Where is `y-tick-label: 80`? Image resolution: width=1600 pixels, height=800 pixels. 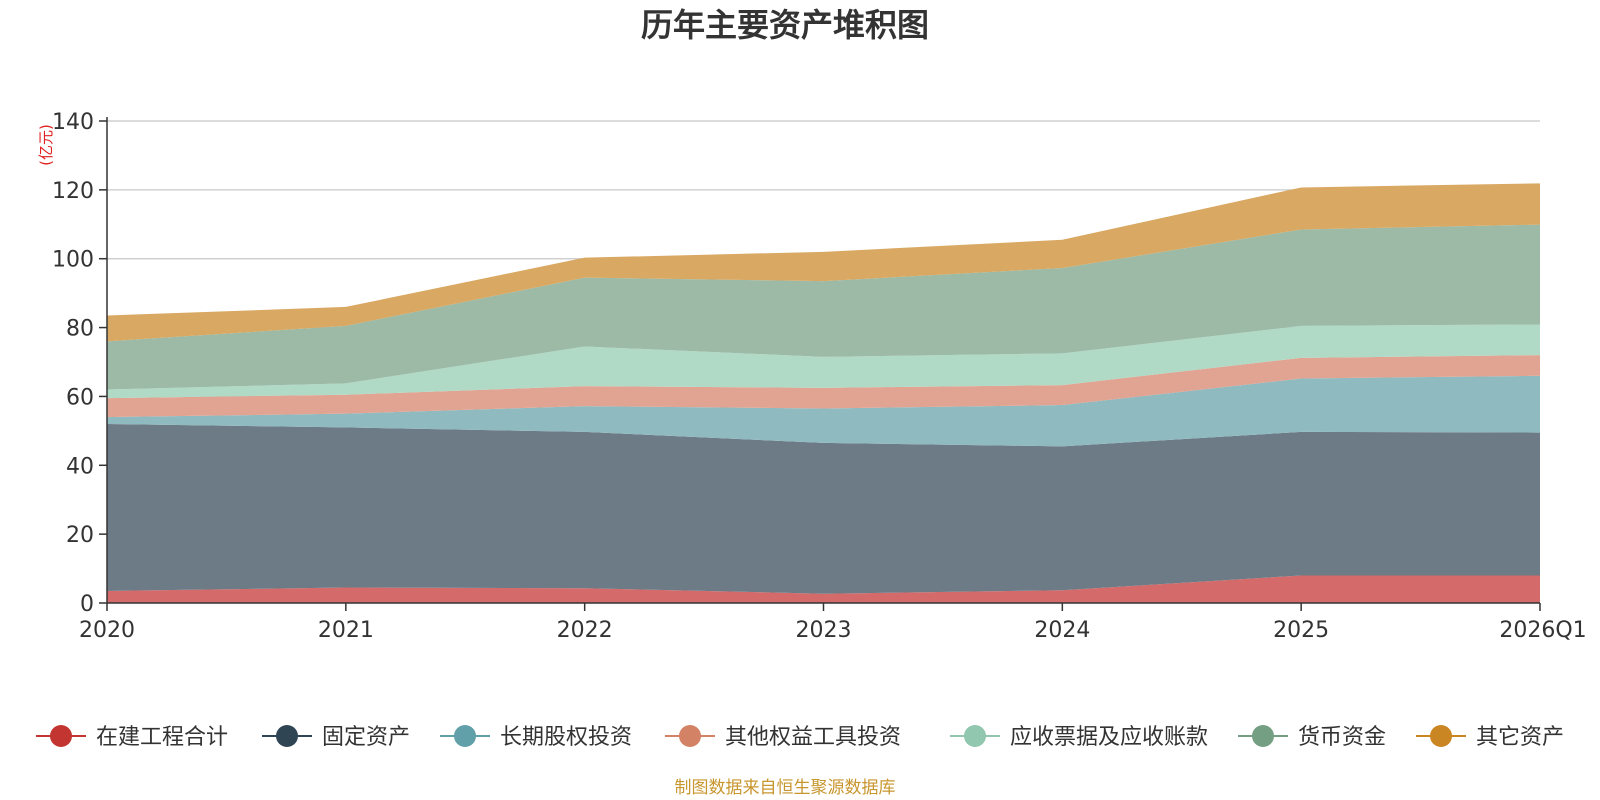
y-tick-label: 80 is located at coordinates (80, 329).